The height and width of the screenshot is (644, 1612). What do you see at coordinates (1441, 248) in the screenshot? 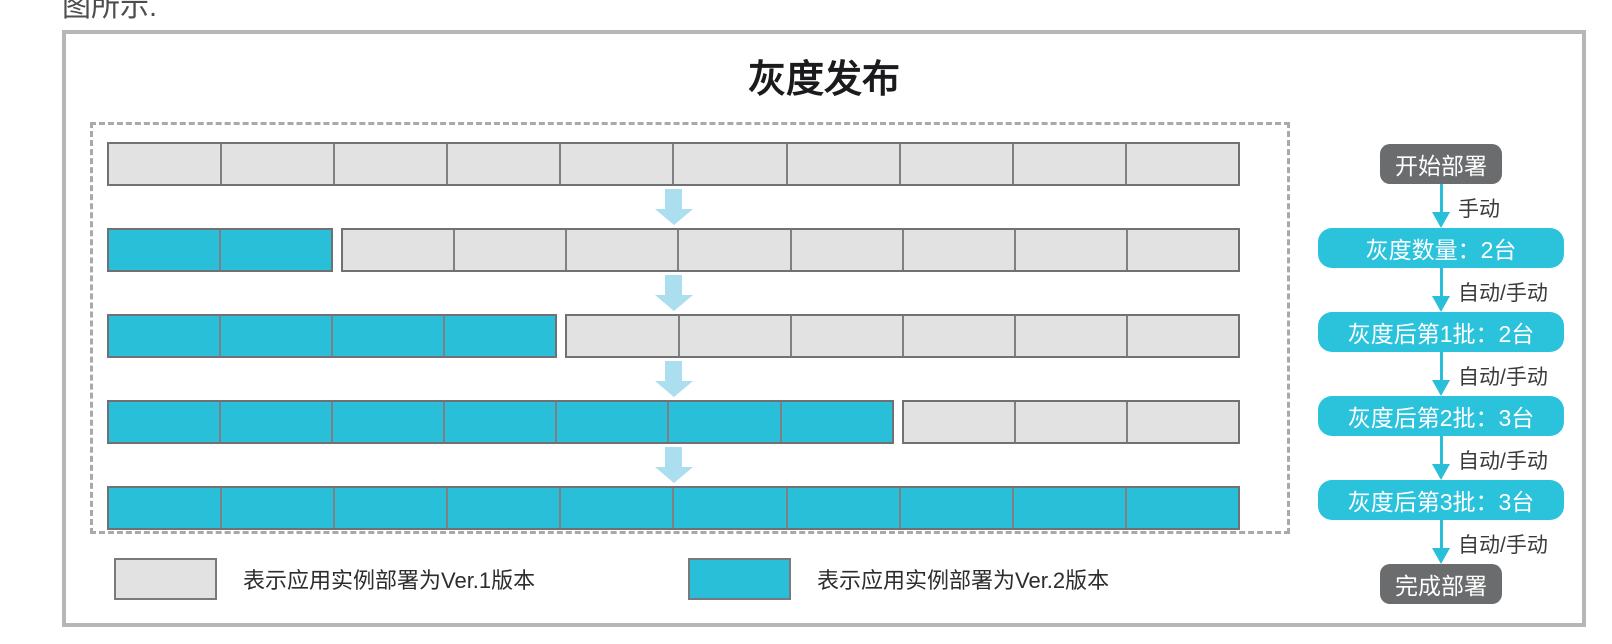
I see `flow-gray-count-badge: 灰度数量：2台` at bounding box center [1441, 248].